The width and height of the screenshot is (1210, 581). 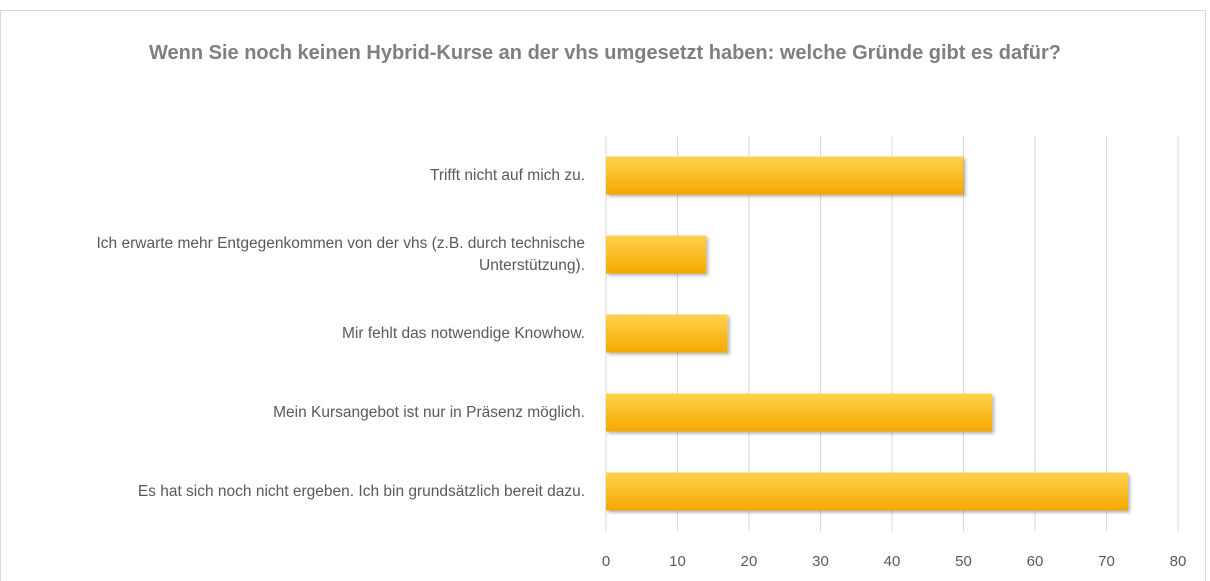 What do you see at coordinates (1178, 561) in the screenshot?
I see `x-tick-label: 80` at bounding box center [1178, 561].